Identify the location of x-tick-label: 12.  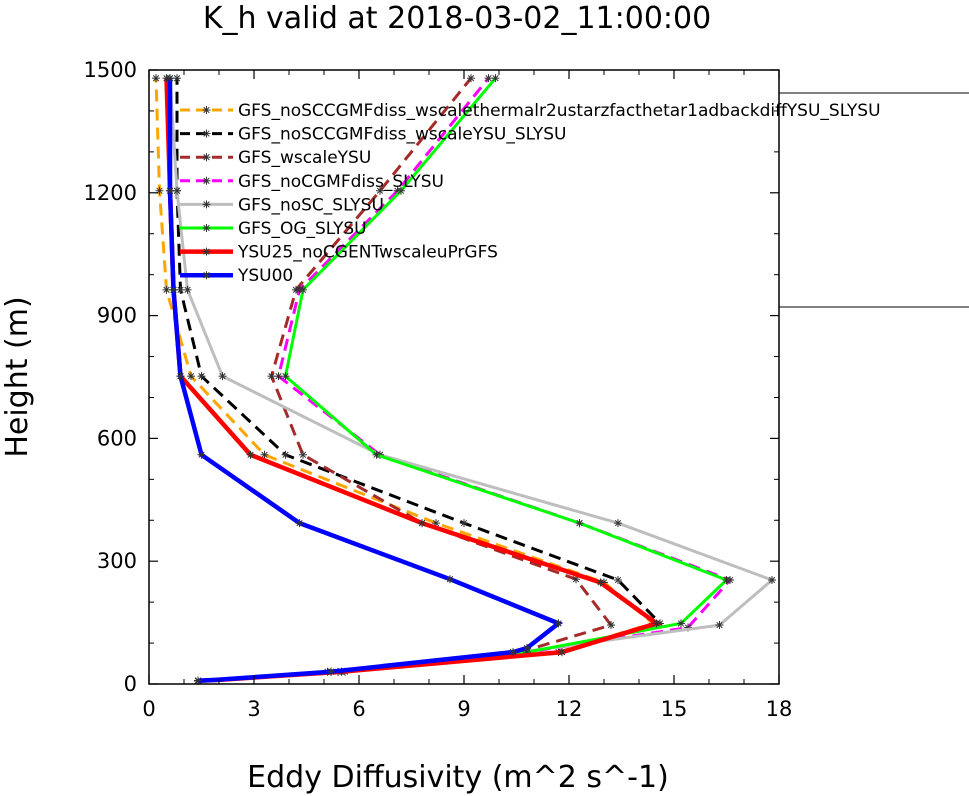
(569, 709).